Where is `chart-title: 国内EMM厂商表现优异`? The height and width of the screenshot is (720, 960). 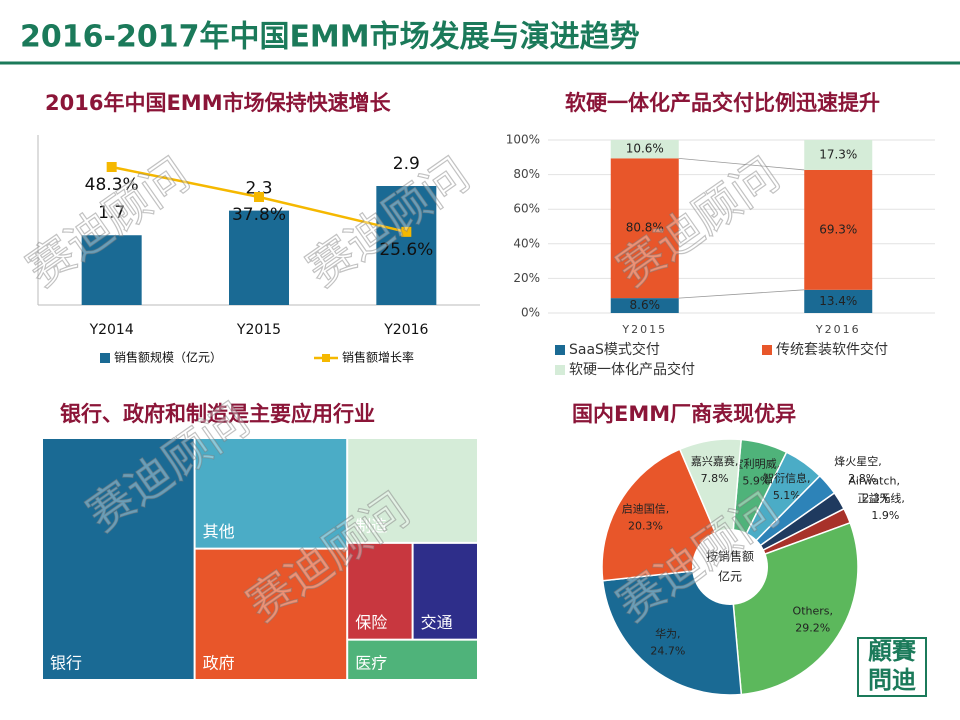
chart-title: 国内EMM厂商表现优异 is located at coordinates (684, 414).